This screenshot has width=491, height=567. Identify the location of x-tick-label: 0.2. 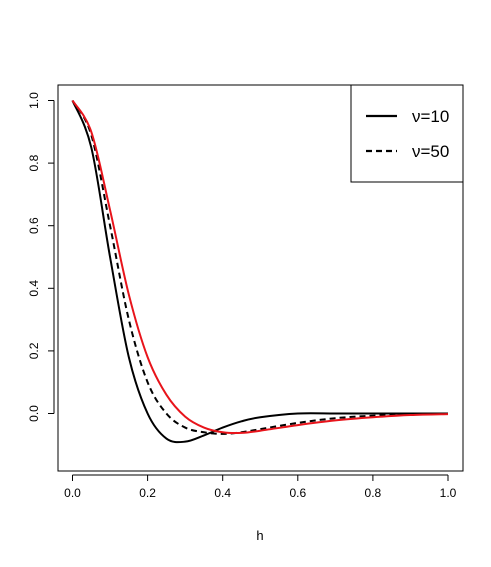
(147, 493).